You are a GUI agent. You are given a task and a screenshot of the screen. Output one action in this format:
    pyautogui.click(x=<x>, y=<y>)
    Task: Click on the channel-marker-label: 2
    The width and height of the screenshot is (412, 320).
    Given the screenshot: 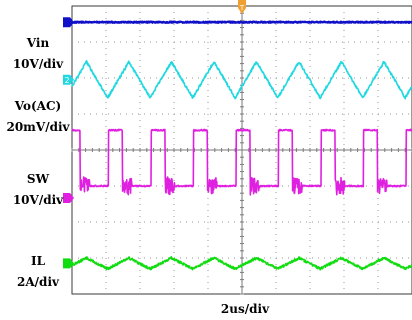 What is the action you would take?
    pyautogui.click(x=66, y=80)
    